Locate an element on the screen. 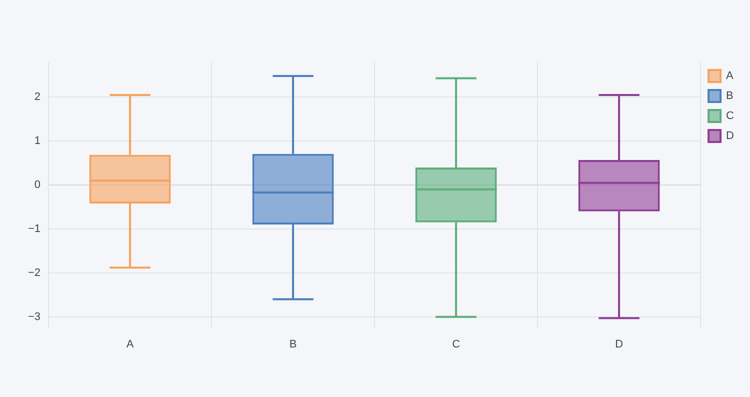  y-tick-label: 1 is located at coordinates (37, 141).